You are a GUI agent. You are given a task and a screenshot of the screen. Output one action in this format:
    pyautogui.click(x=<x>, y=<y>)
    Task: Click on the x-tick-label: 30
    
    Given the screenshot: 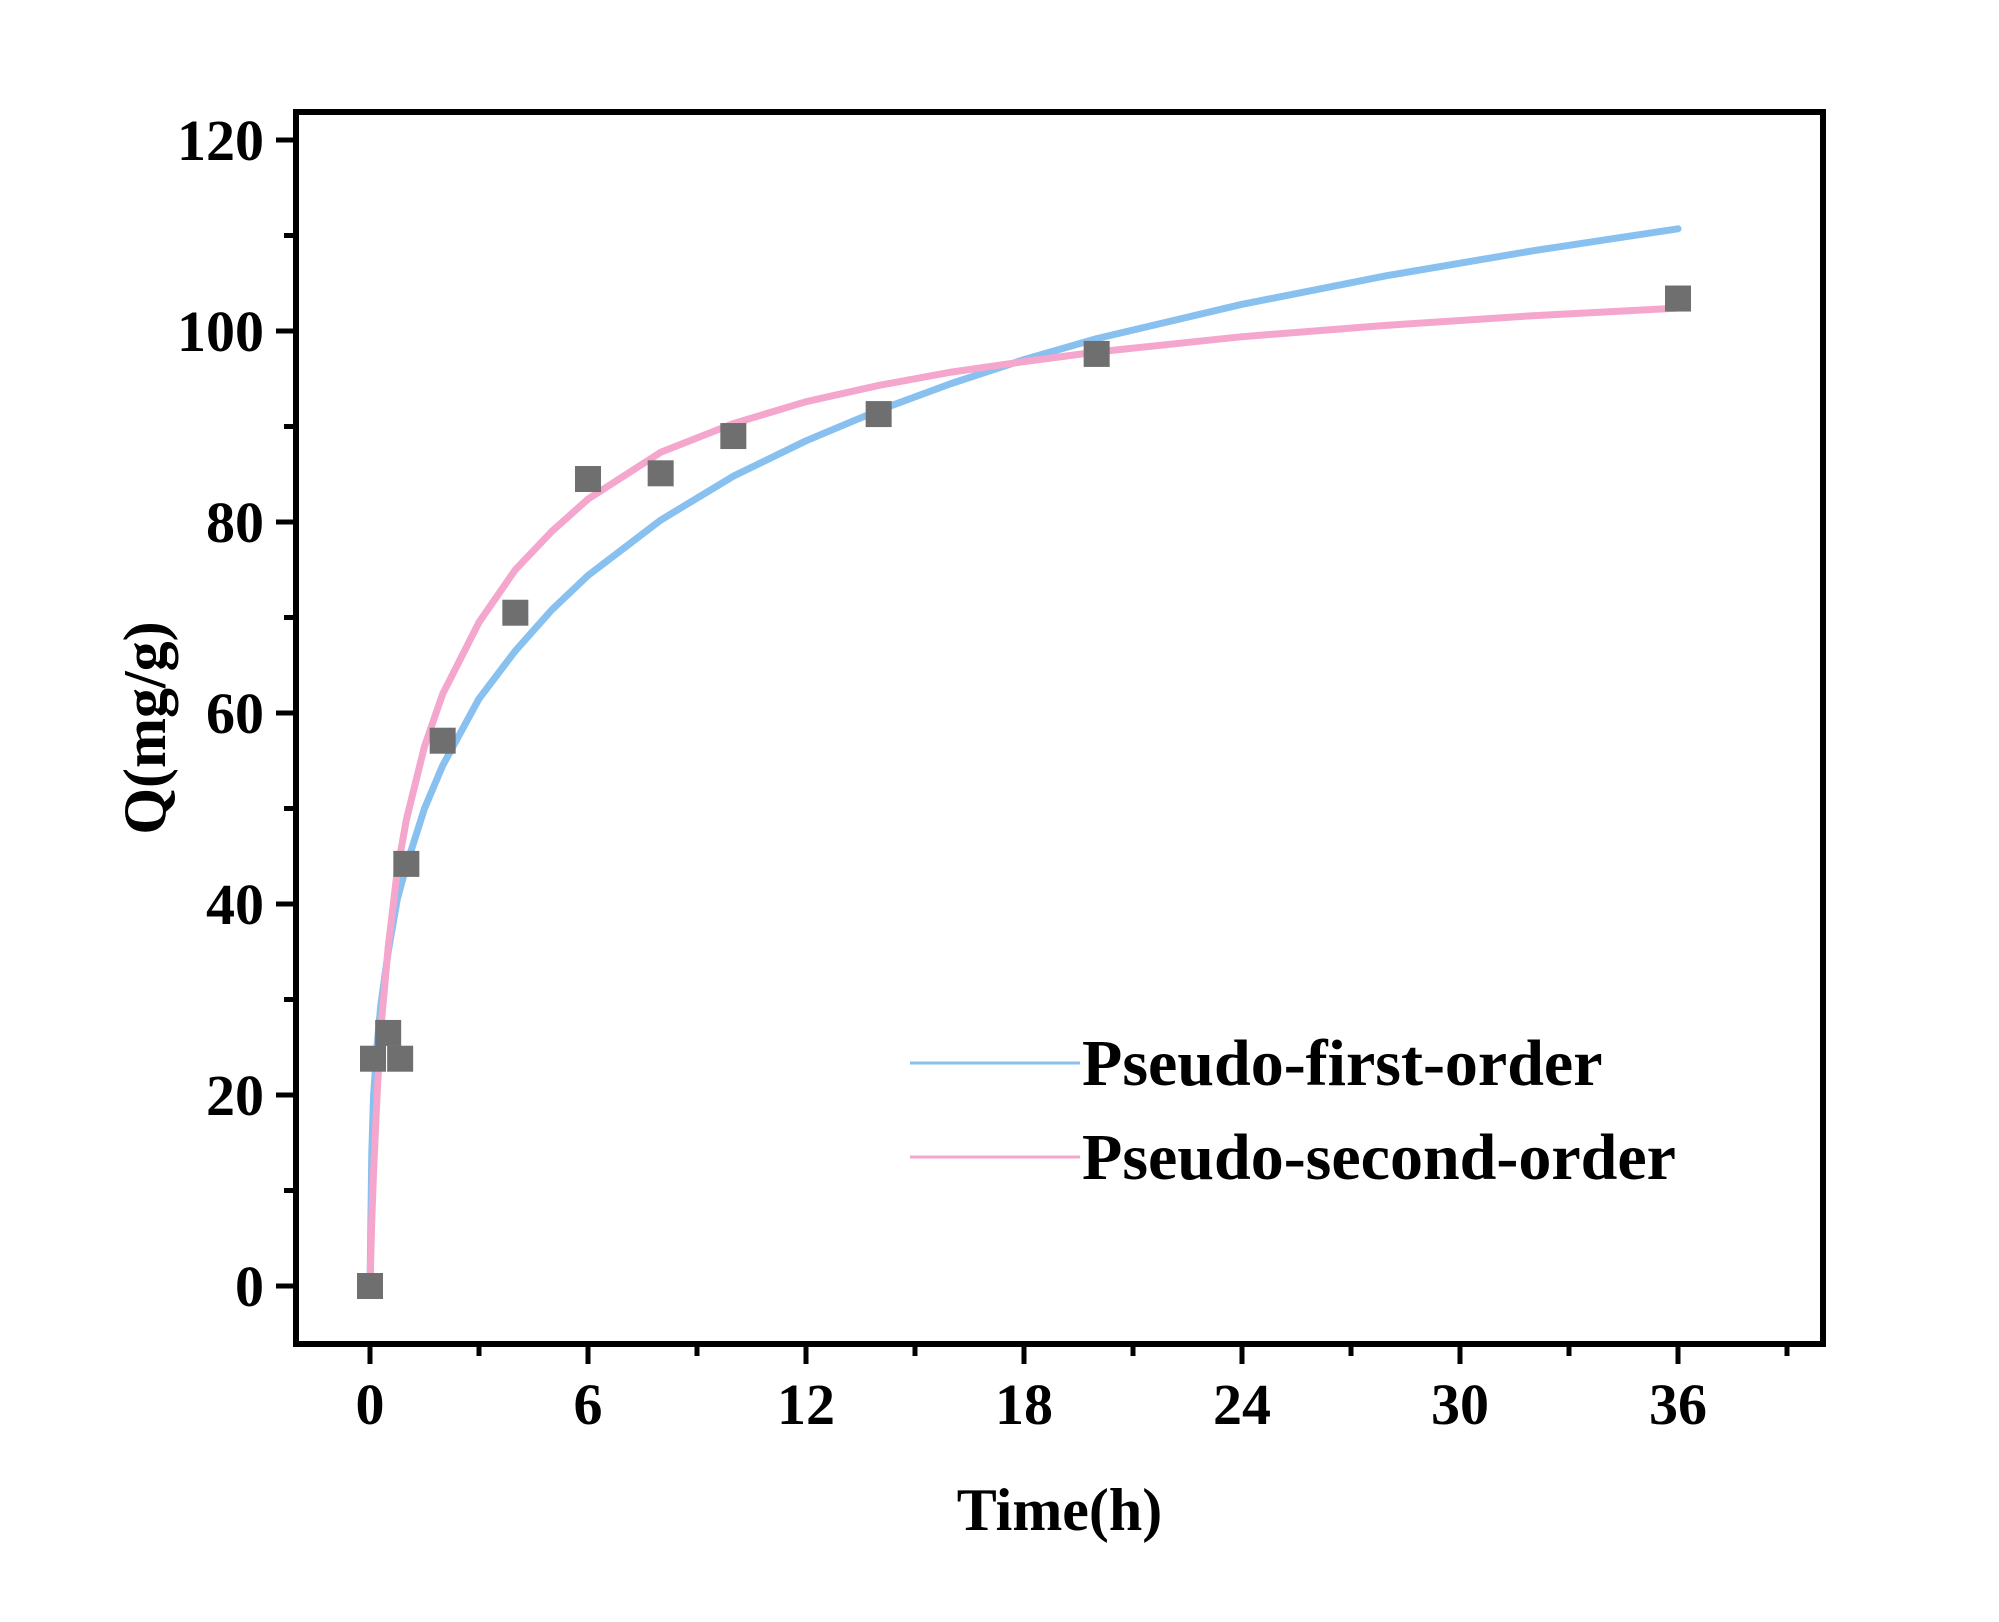 What is the action you would take?
    pyautogui.click(x=1460, y=1404)
    